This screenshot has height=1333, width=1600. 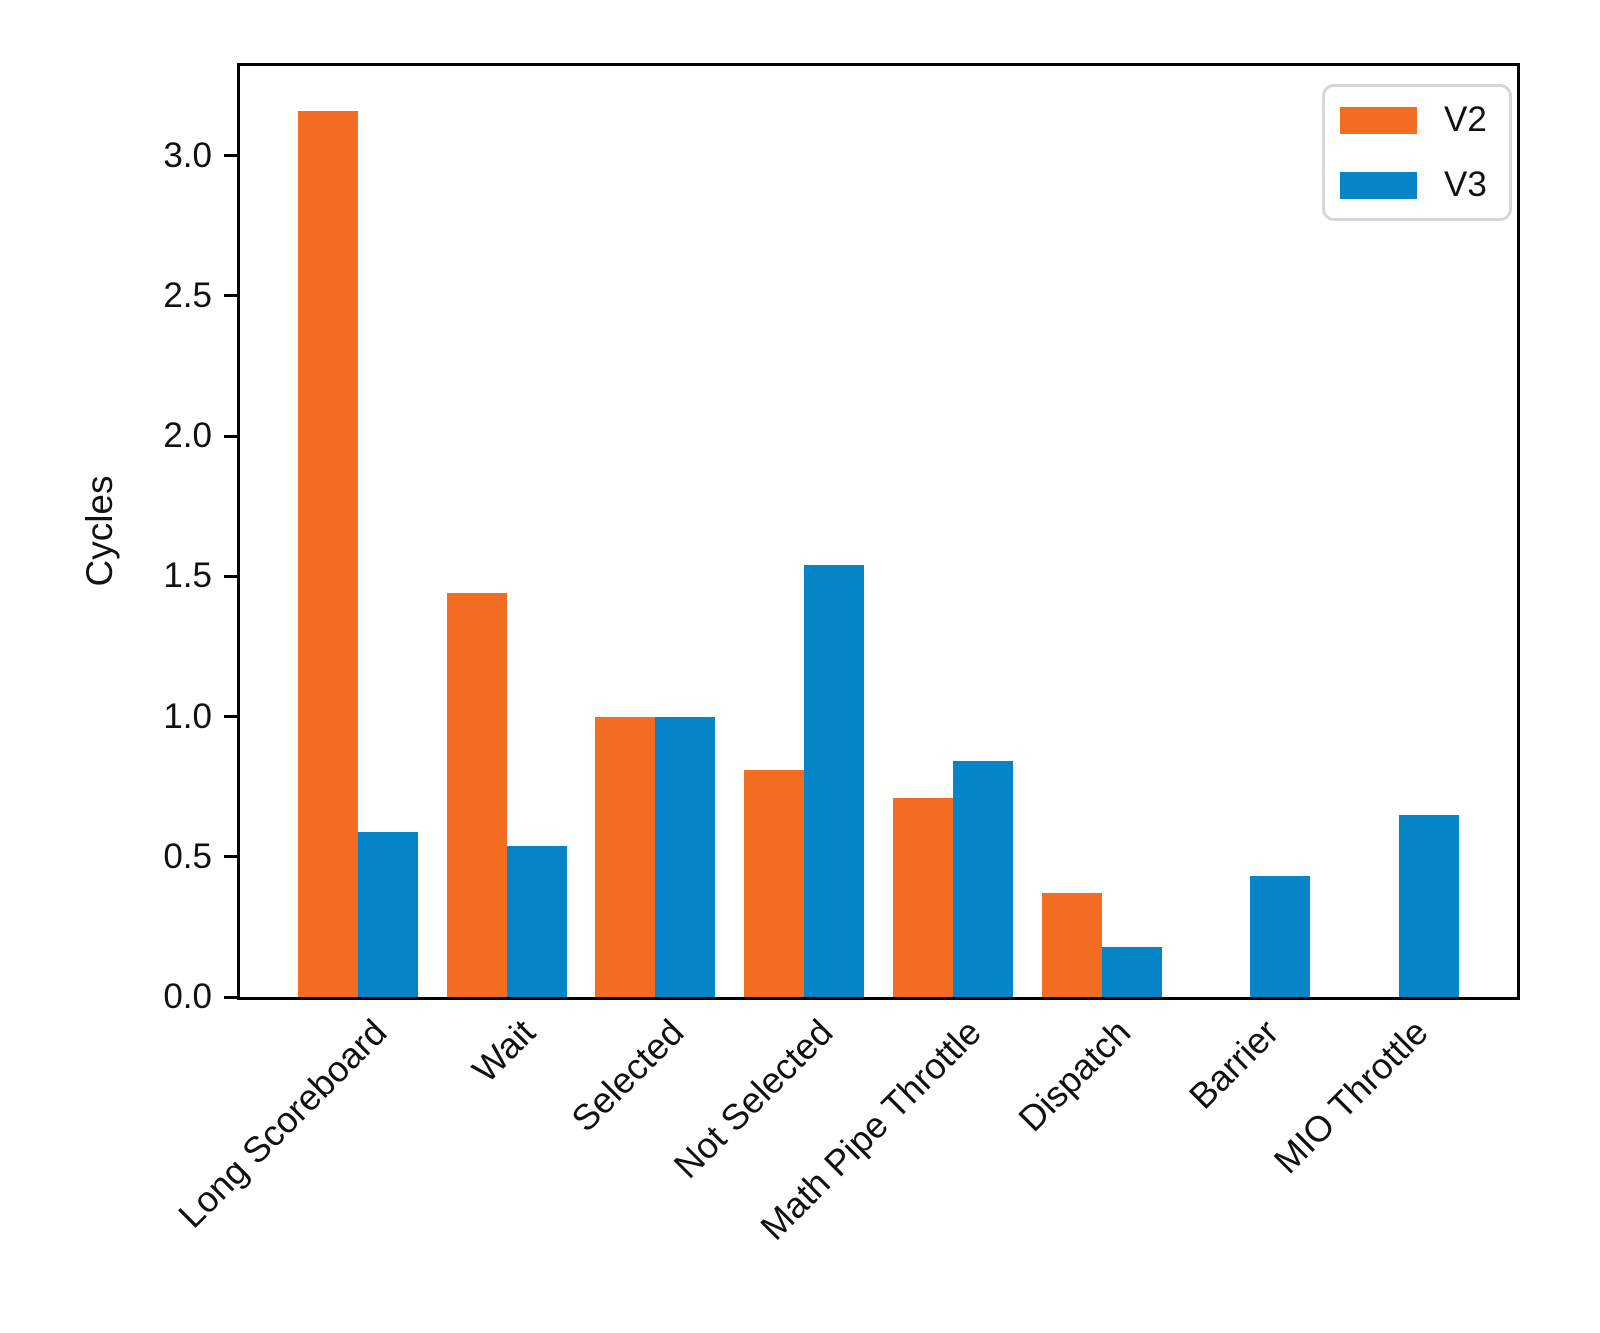 What do you see at coordinates (1429, 905) in the screenshot?
I see `bar-v3-mio-throttle` at bounding box center [1429, 905].